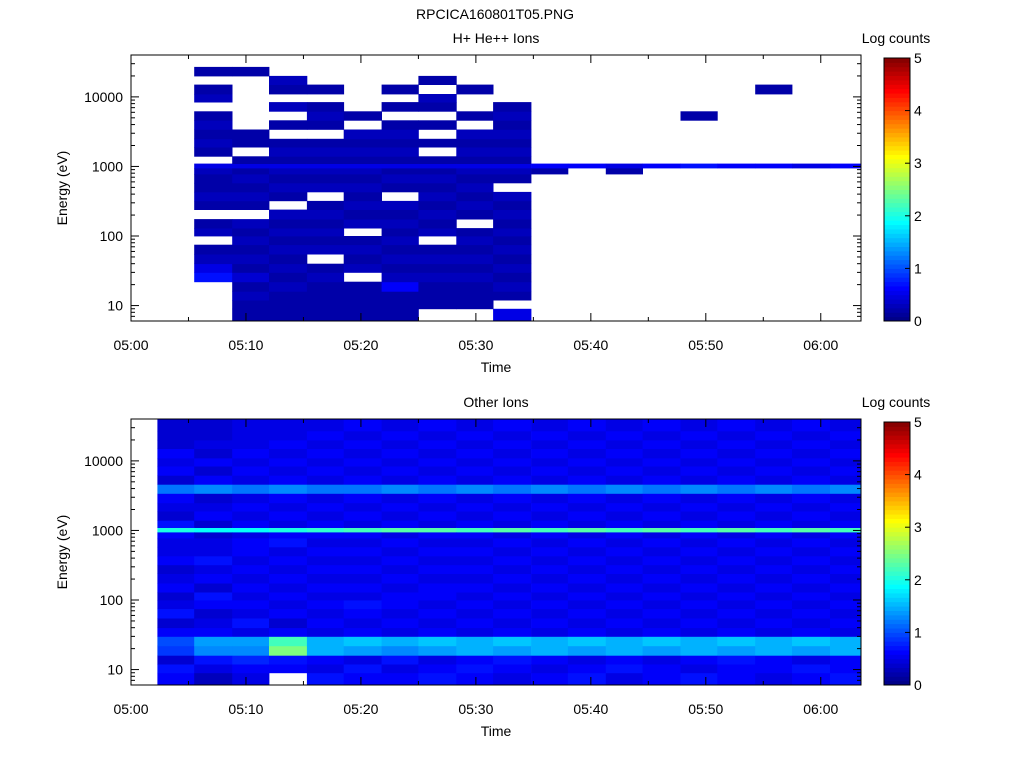 The image size is (1024, 768). I want to click on colorbar, so click(897, 189).